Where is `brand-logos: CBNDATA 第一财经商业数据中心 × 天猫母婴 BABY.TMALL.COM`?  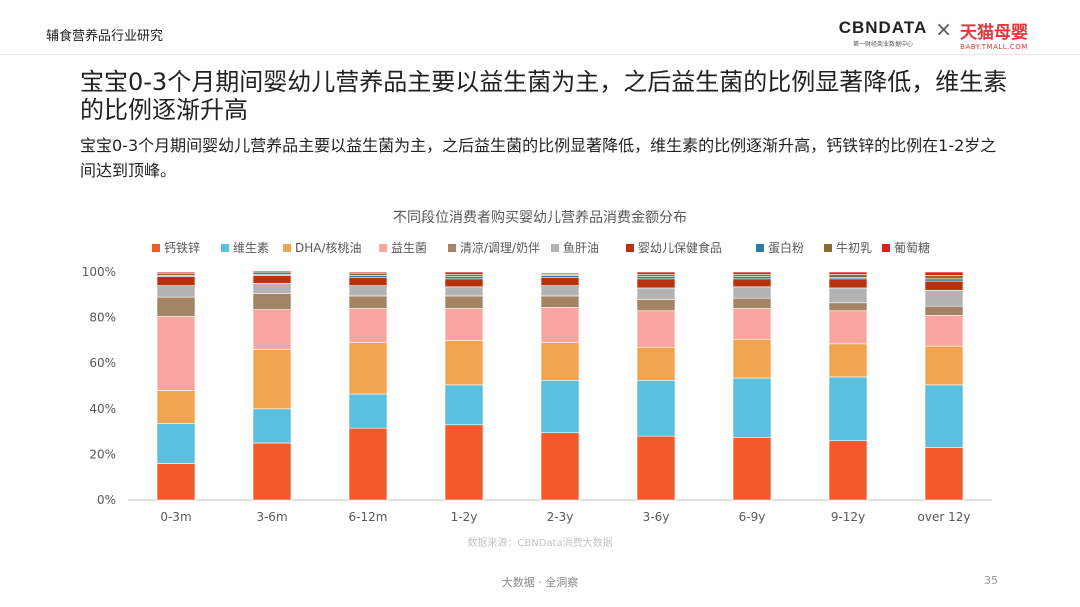
brand-logos: CBNDATA 第一财经商业数据中心 × 天猫母婴 BABY.TMALL.COM is located at coordinates (933, 34).